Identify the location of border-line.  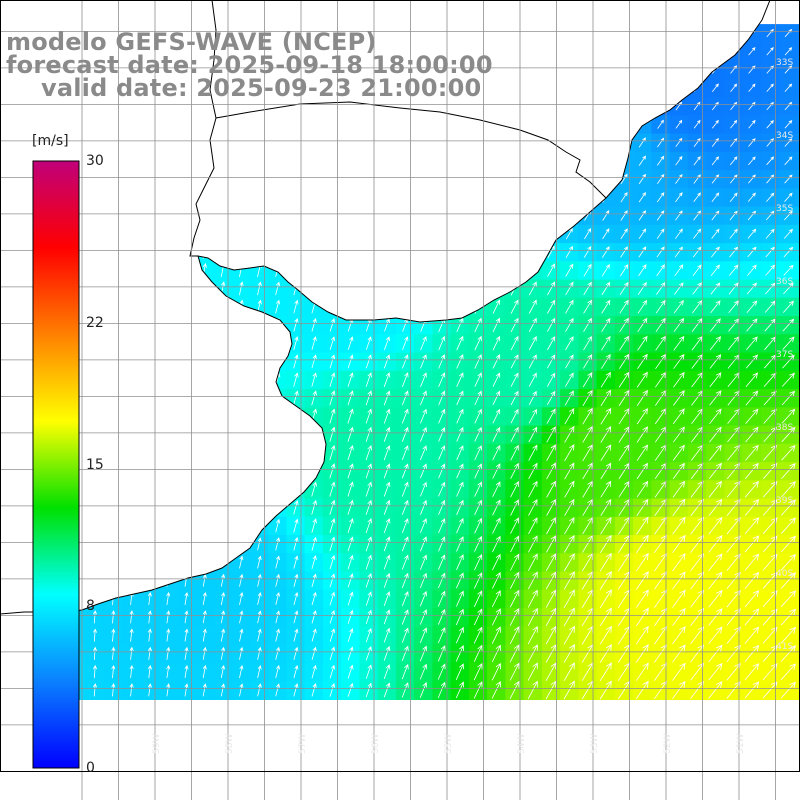
(203, 128).